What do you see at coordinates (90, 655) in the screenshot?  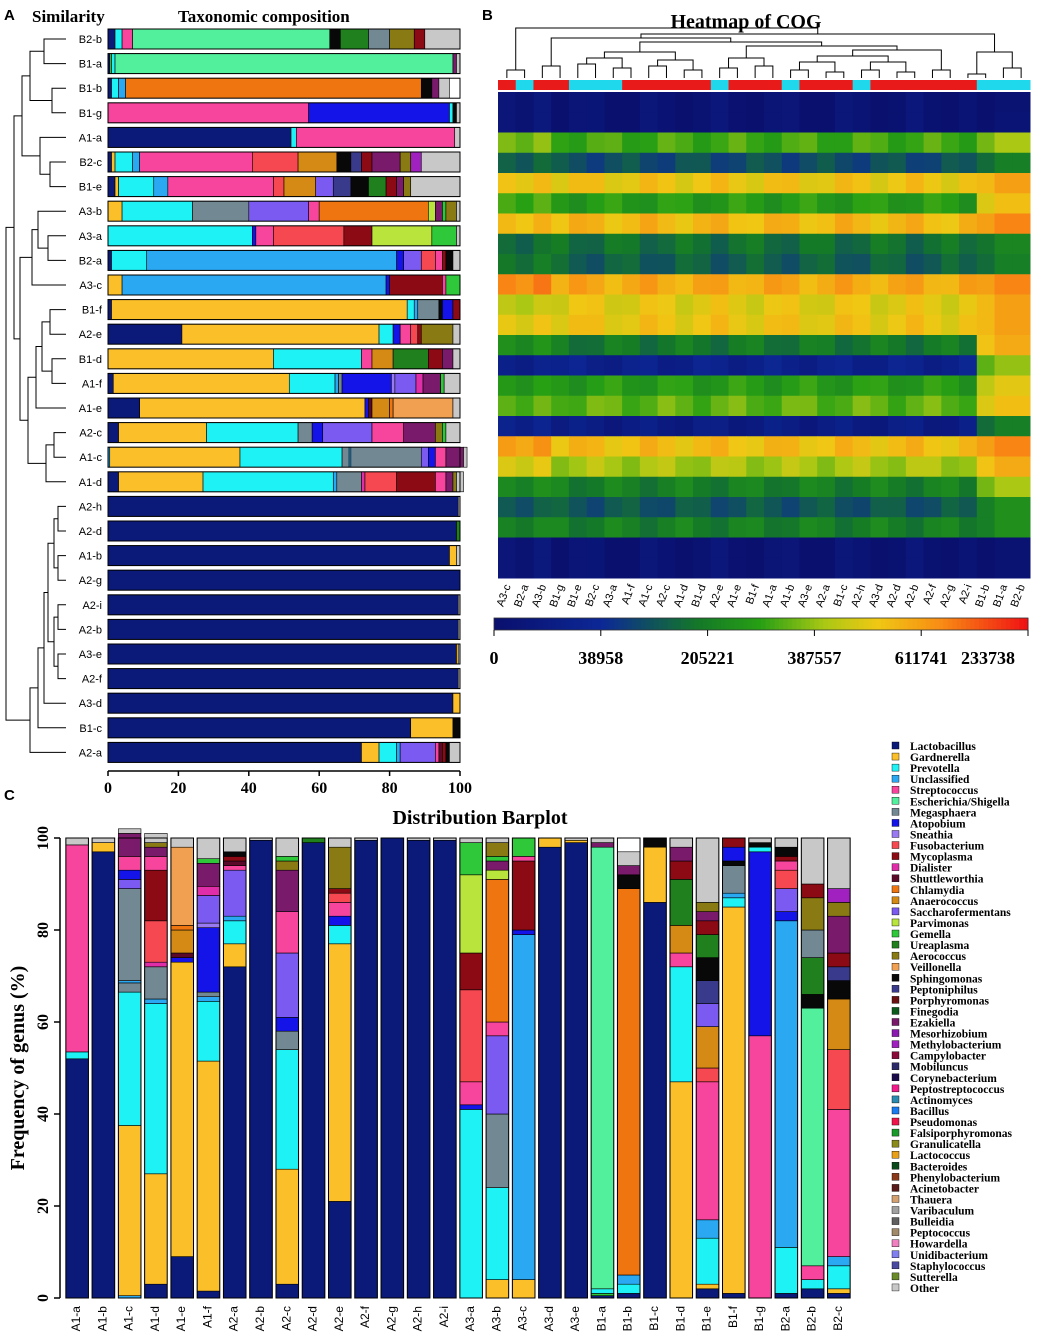 I see `a-sample-label: A3-e` at bounding box center [90, 655].